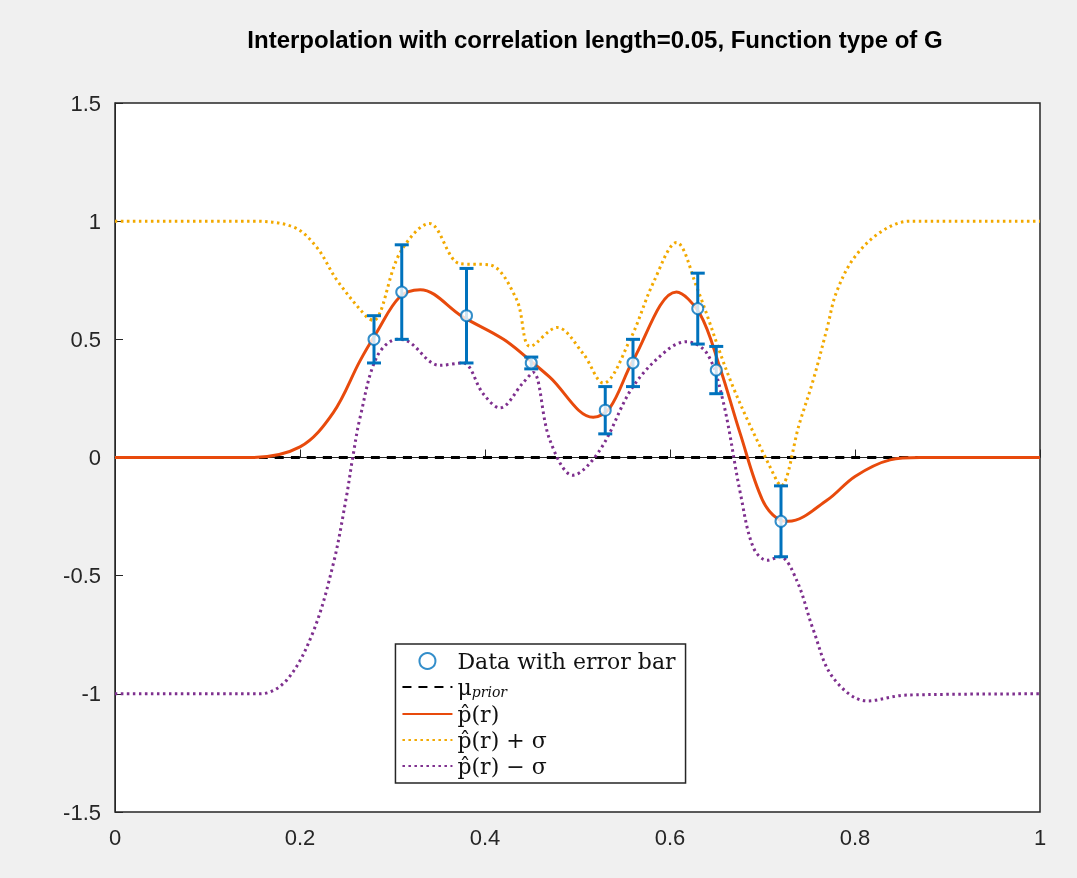 This screenshot has height=878, width=1077. I want to click on y-tick-label: 1.5, so click(85, 103).